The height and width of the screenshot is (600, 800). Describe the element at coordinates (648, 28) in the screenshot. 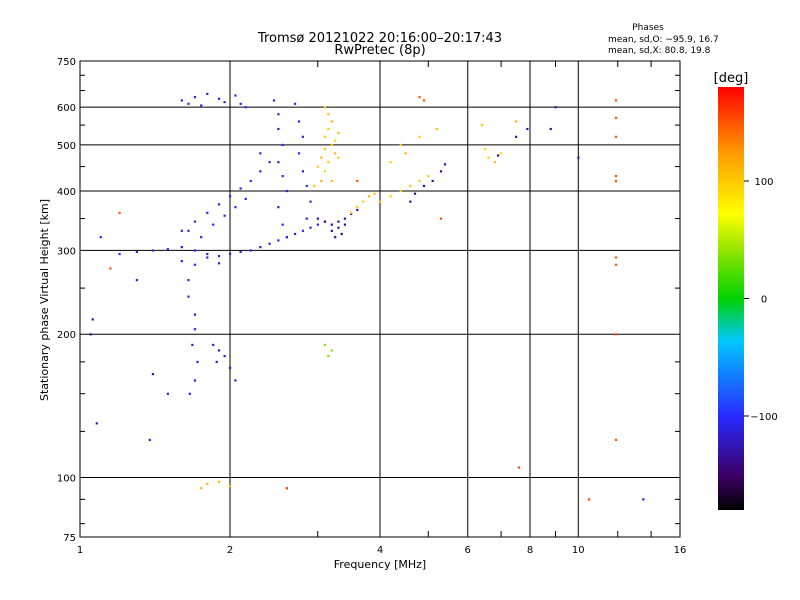

I see `phases-title: Phases` at that location.